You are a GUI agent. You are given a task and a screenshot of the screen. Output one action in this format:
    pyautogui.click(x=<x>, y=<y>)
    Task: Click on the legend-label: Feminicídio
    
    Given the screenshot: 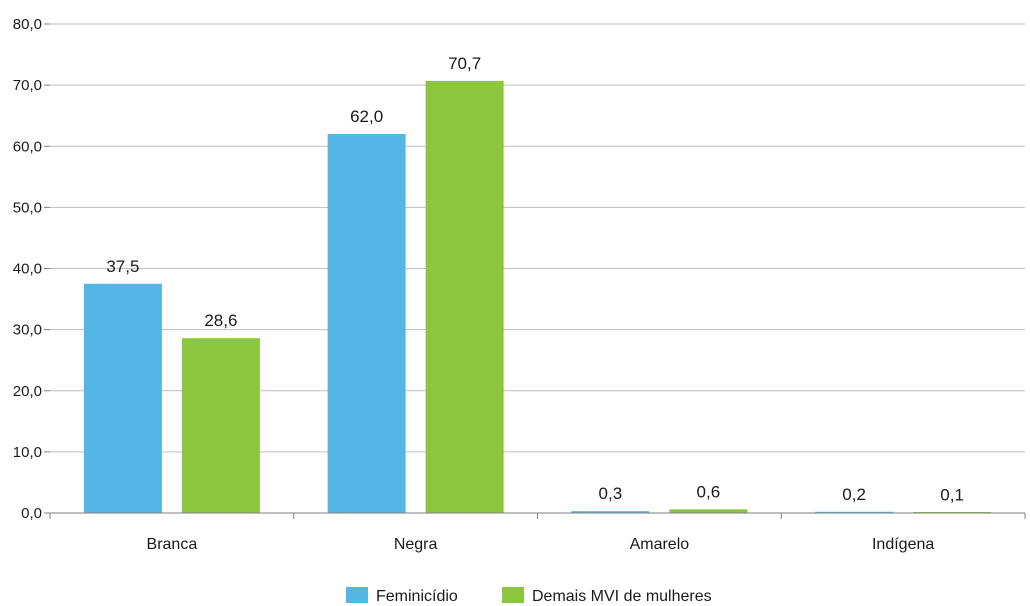 What is the action you would take?
    pyautogui.click(x=417, y=596)
    